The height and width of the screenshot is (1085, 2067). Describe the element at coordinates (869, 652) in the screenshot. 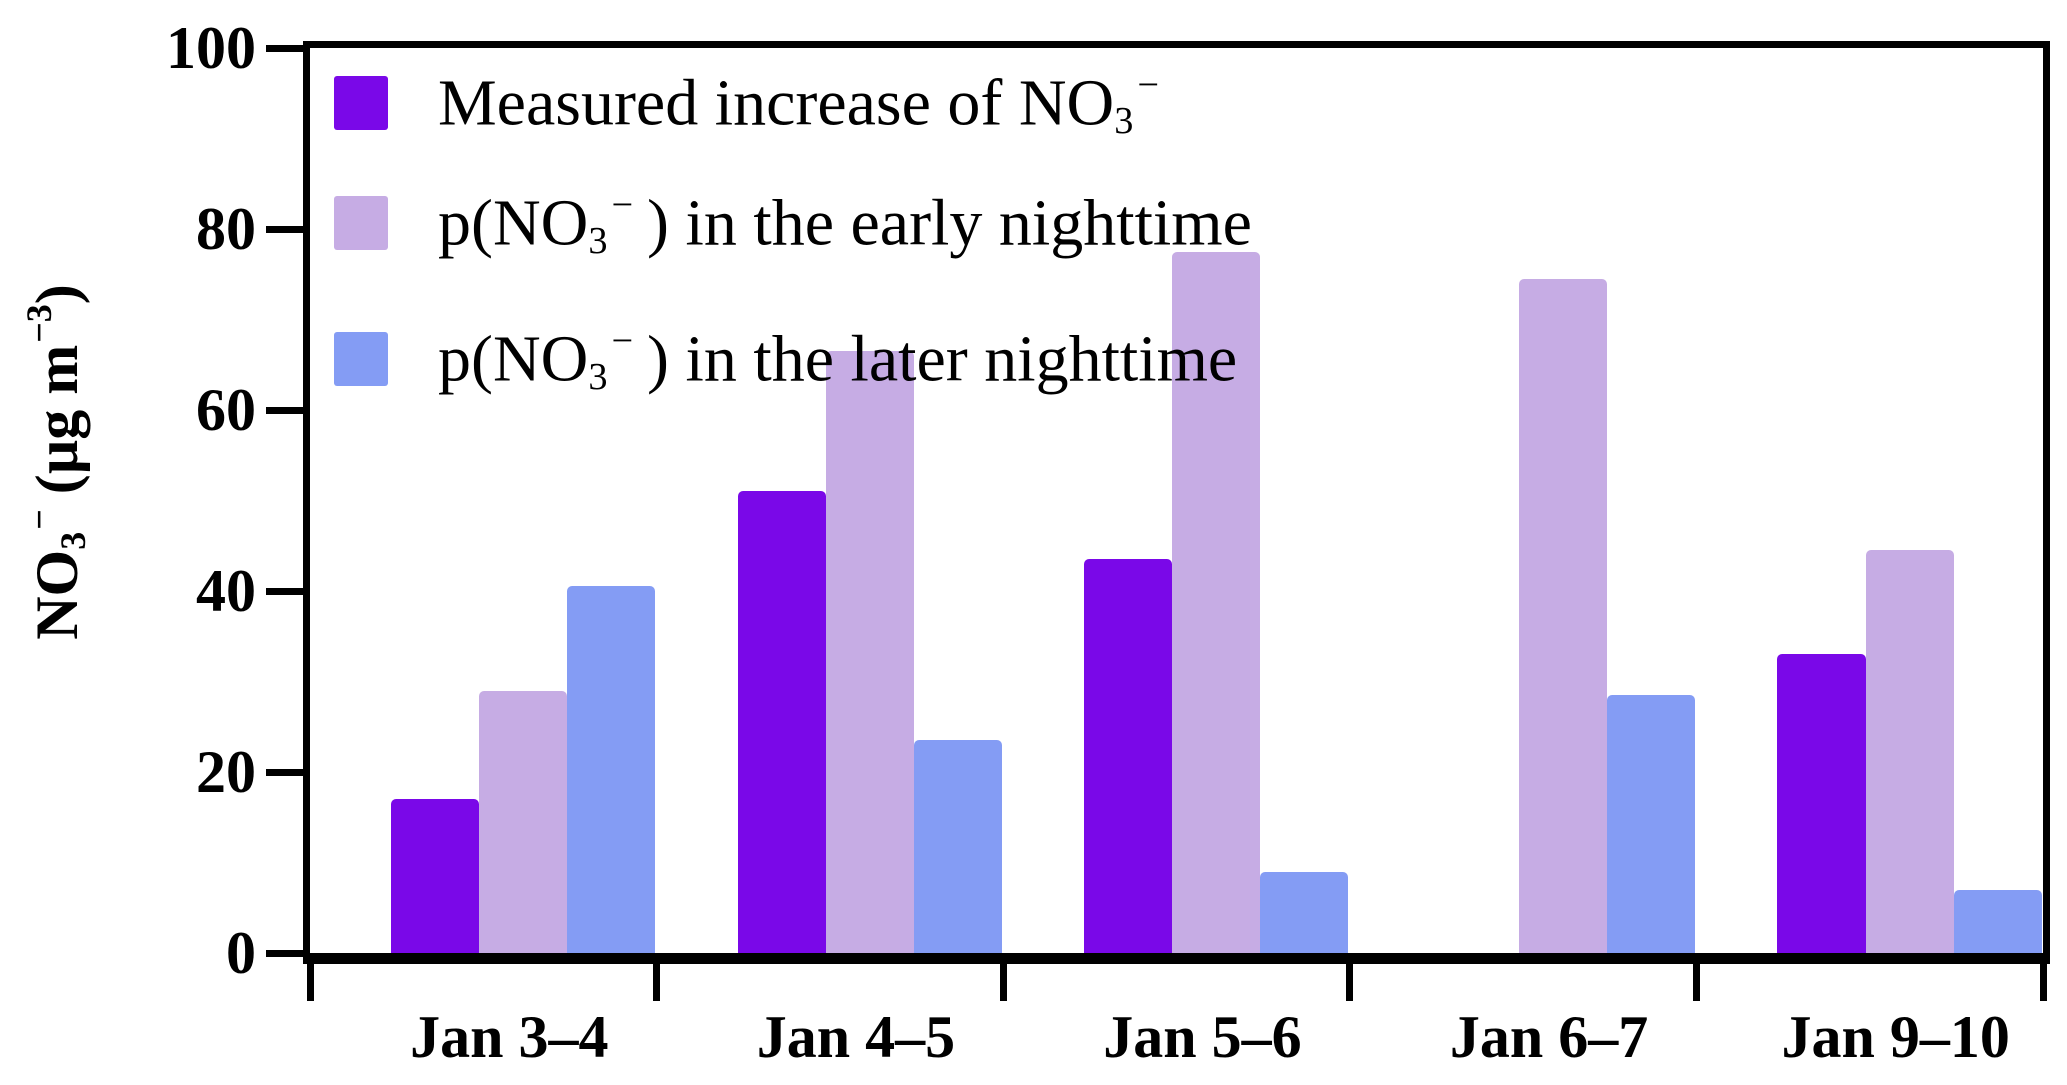

I see `bar-series2-Jan 4–5` at that location.